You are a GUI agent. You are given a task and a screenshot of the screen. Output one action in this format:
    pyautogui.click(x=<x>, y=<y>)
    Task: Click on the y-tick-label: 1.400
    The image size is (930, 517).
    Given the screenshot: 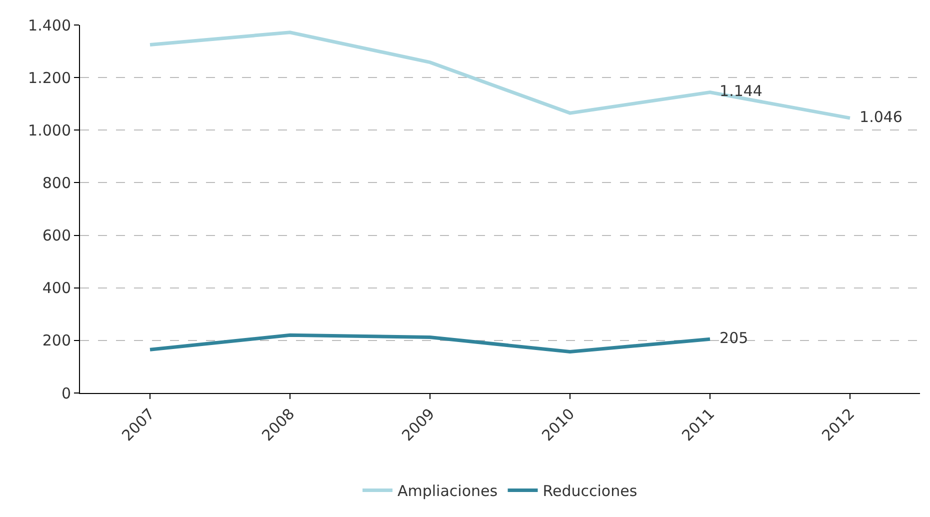 What is the action you would take?
    pyautogui.click(x=49, y=25)
    